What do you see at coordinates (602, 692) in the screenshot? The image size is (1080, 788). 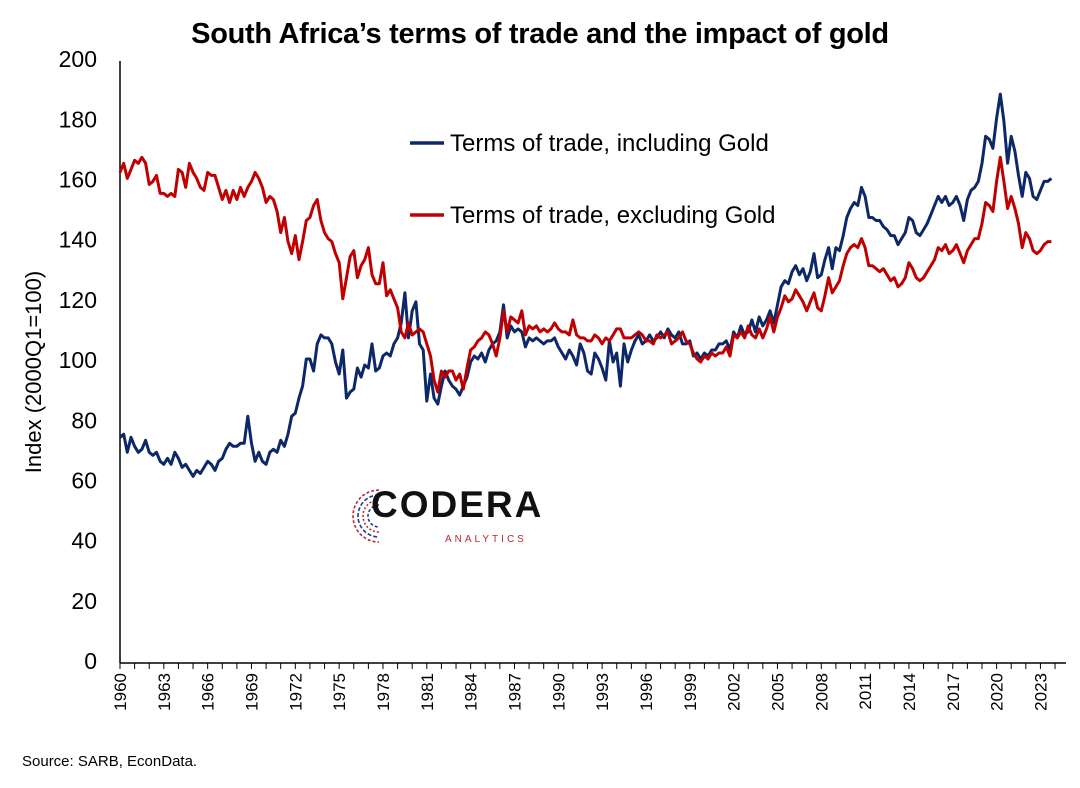 I see `x-tick-label: 1993` at bounding box center [602, 692].